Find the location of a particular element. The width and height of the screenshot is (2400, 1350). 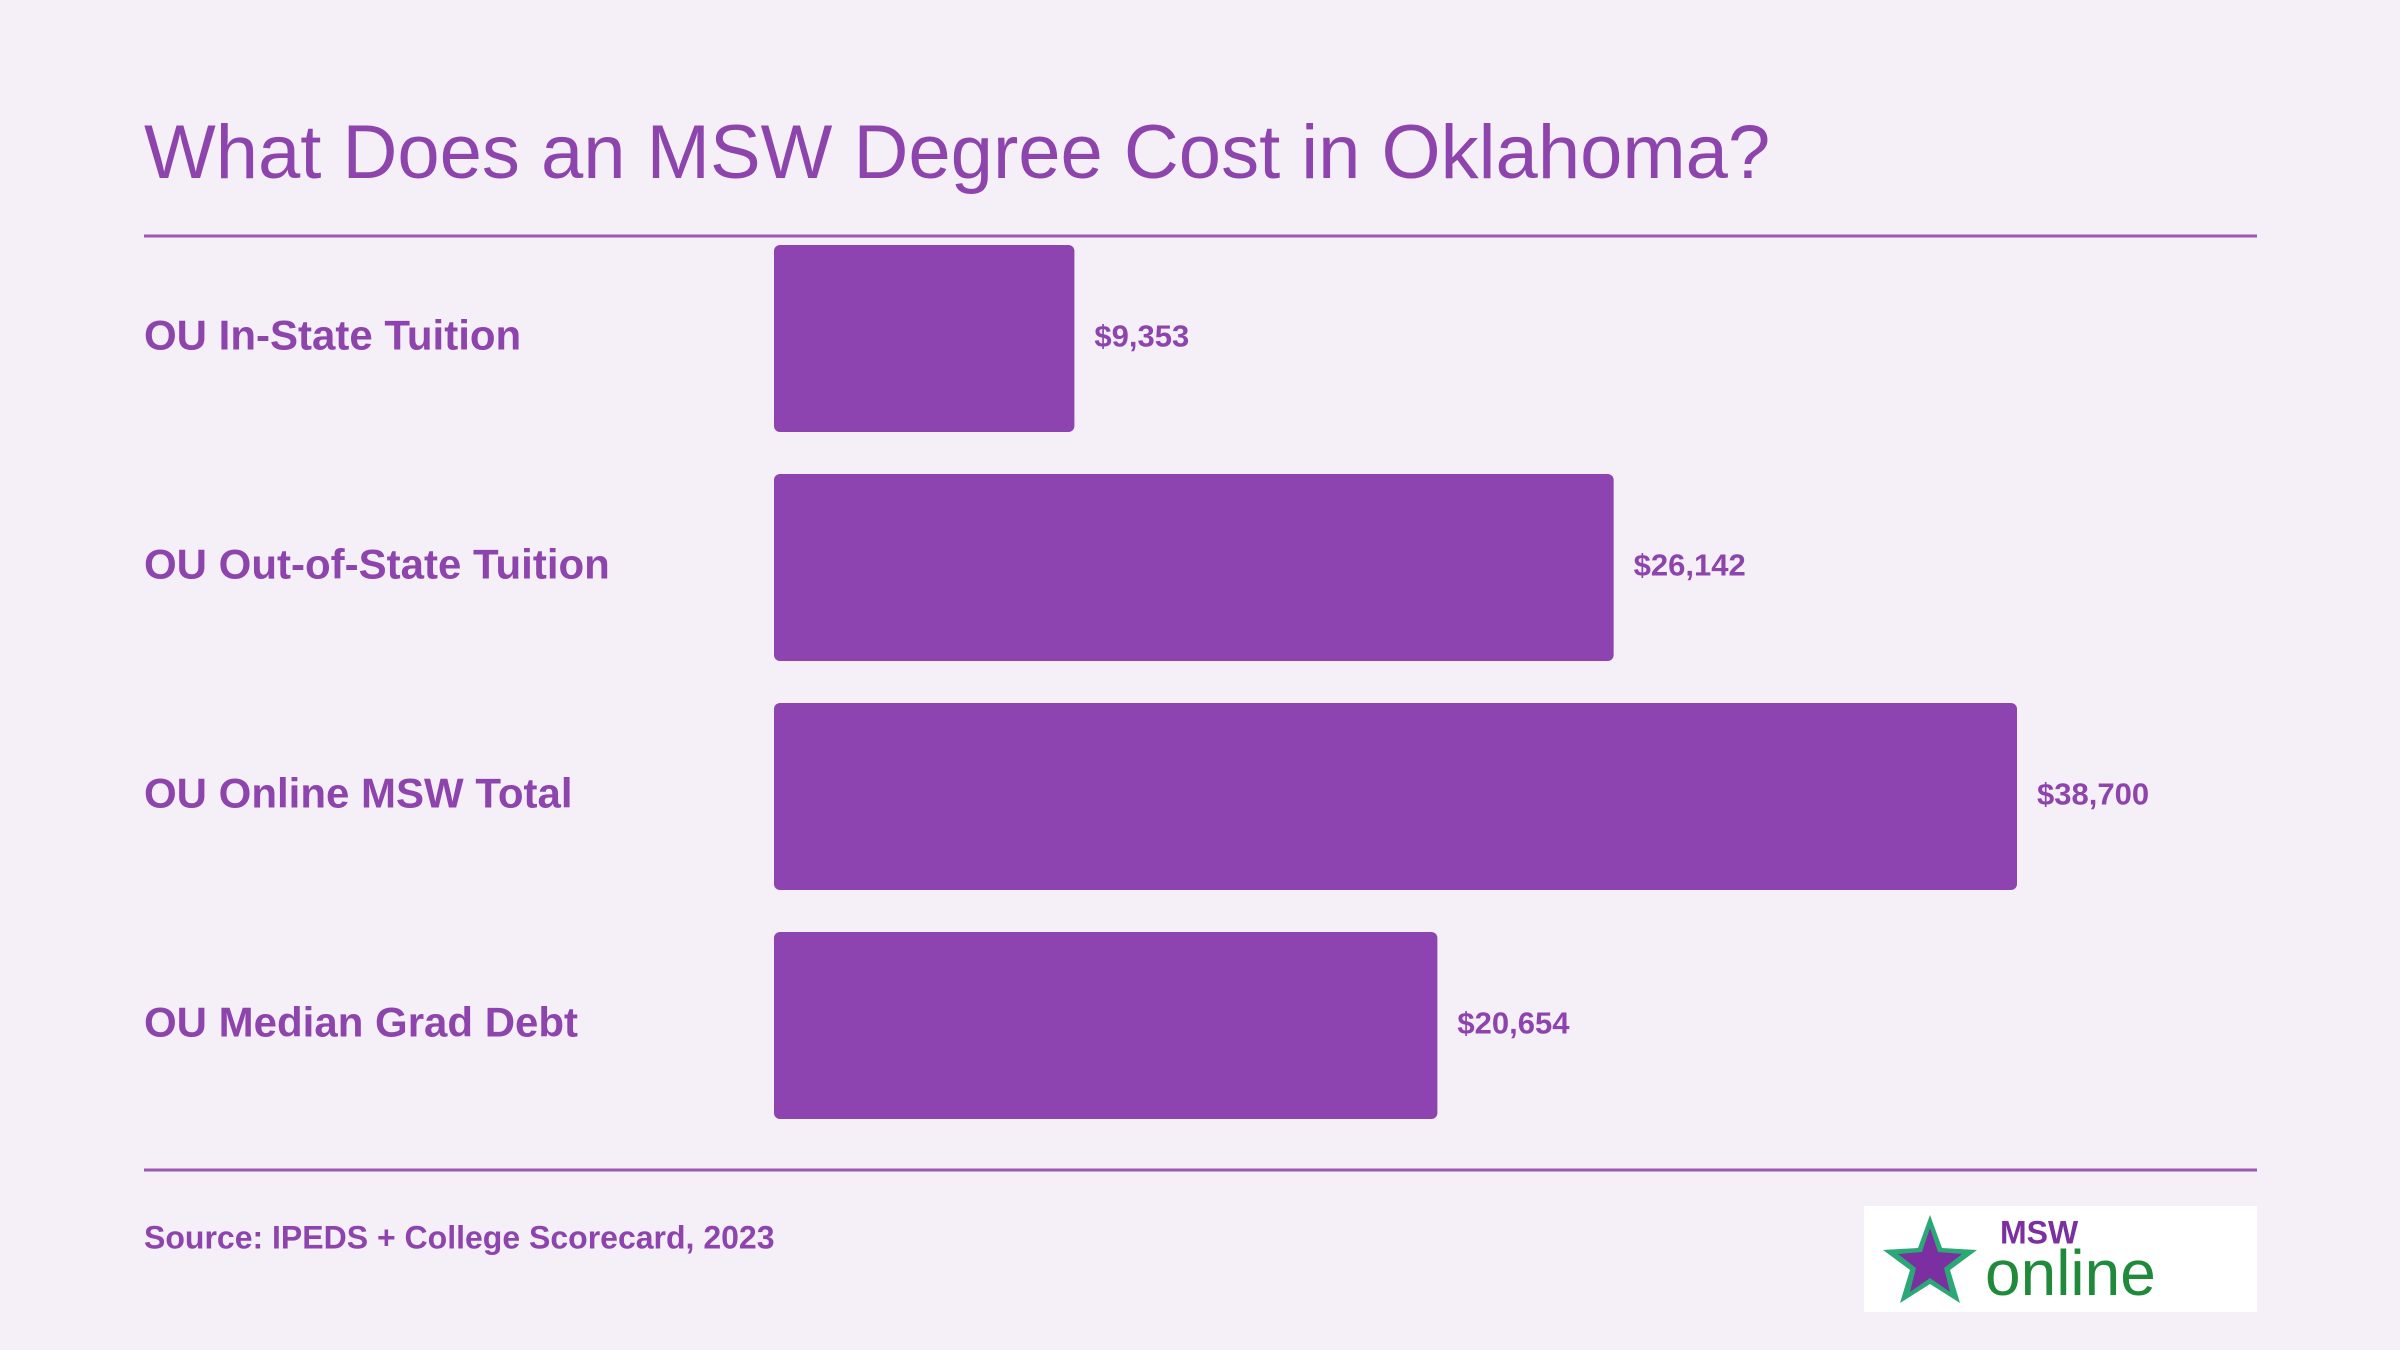

category-label: OU Online MSW Total is located at coordinates (358, 793).